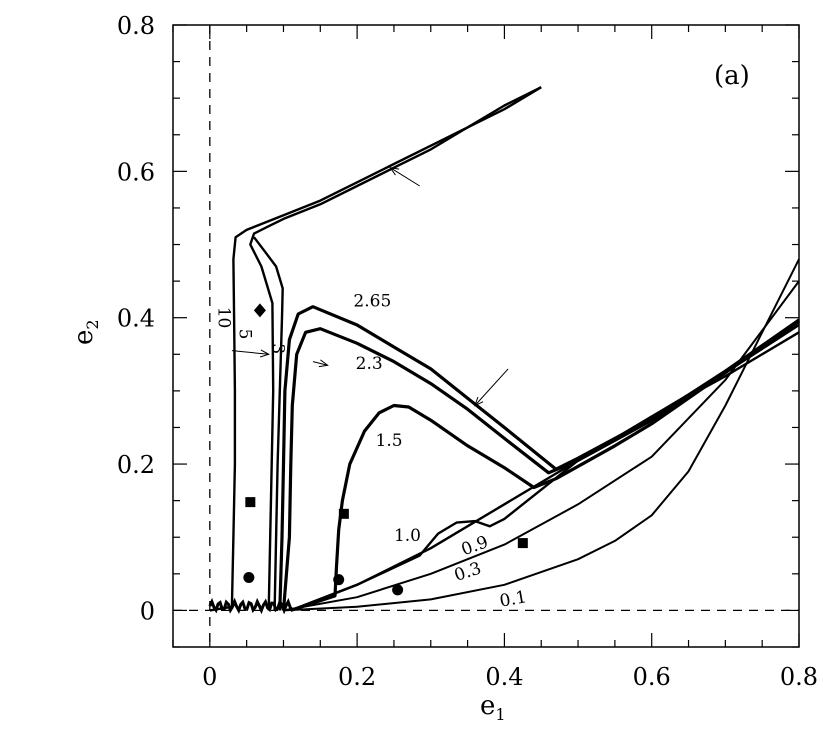 This screenshot has width=830, height=737. I want to click on x-tick-label: 0.2, so click(357, 677).